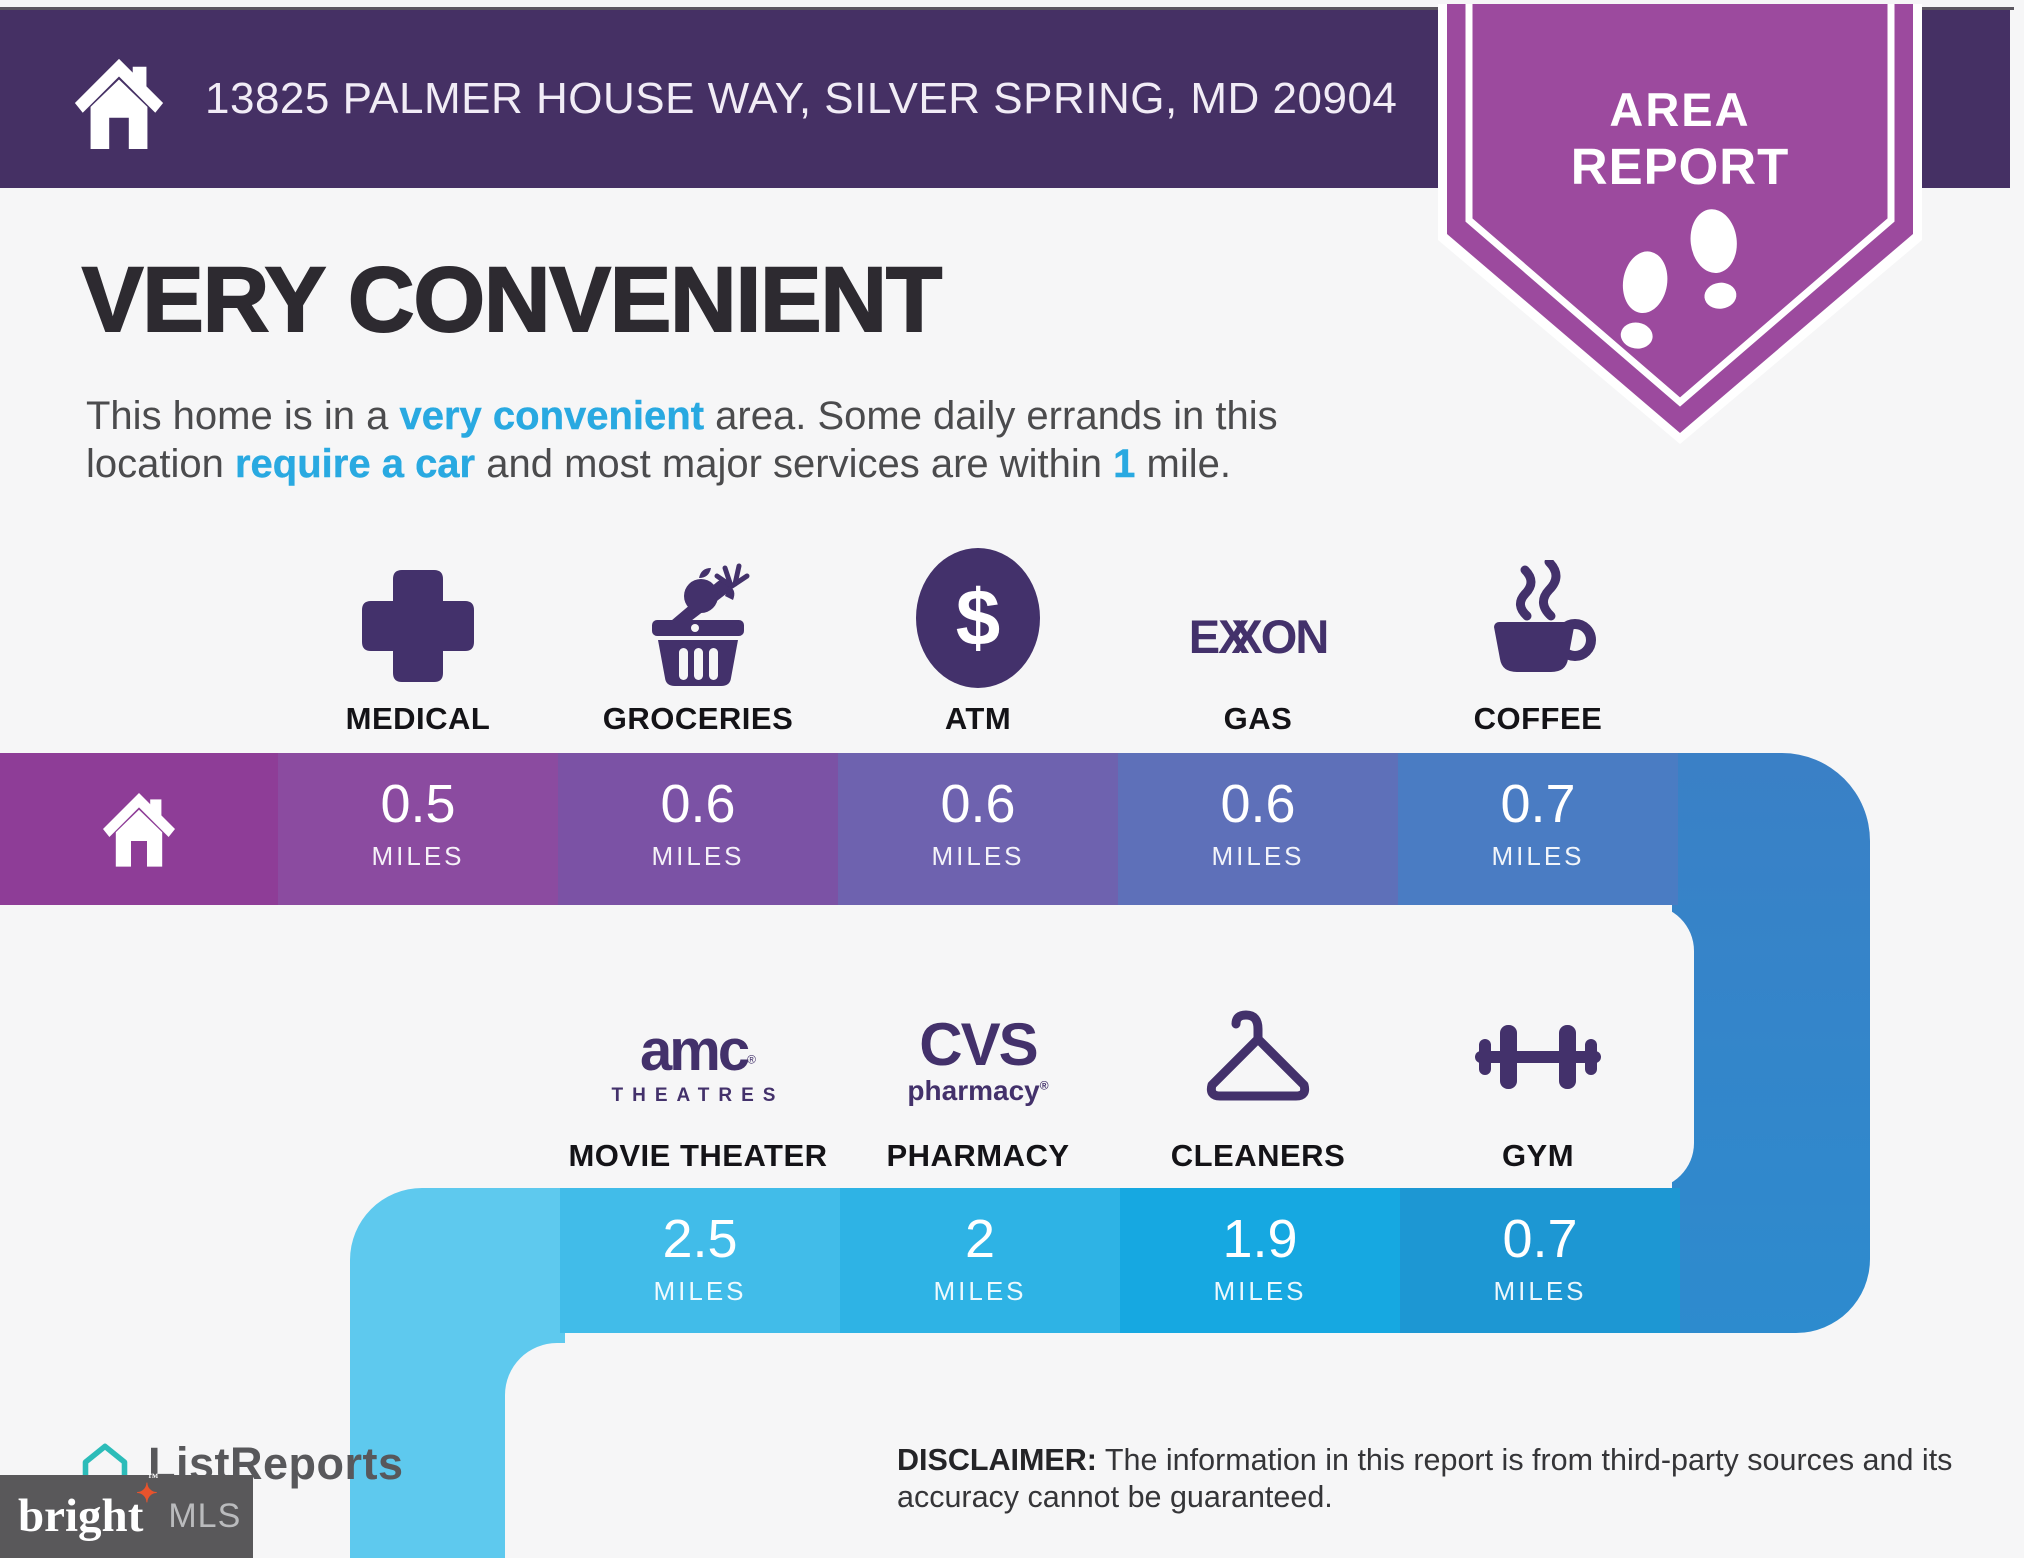  I want to click on distance-cell-pharmacy: 2 MILES, so click(980, 1260).